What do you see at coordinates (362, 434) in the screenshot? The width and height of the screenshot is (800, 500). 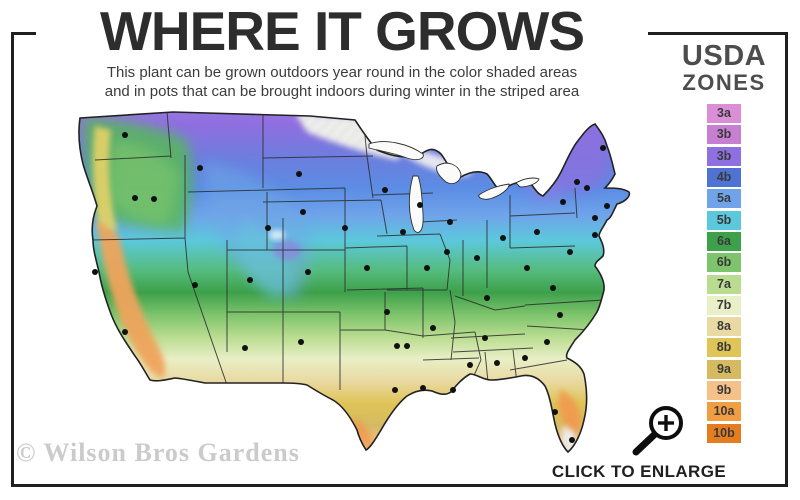 I see `south-texas-orange-tip` at bounding box center [362, 434].